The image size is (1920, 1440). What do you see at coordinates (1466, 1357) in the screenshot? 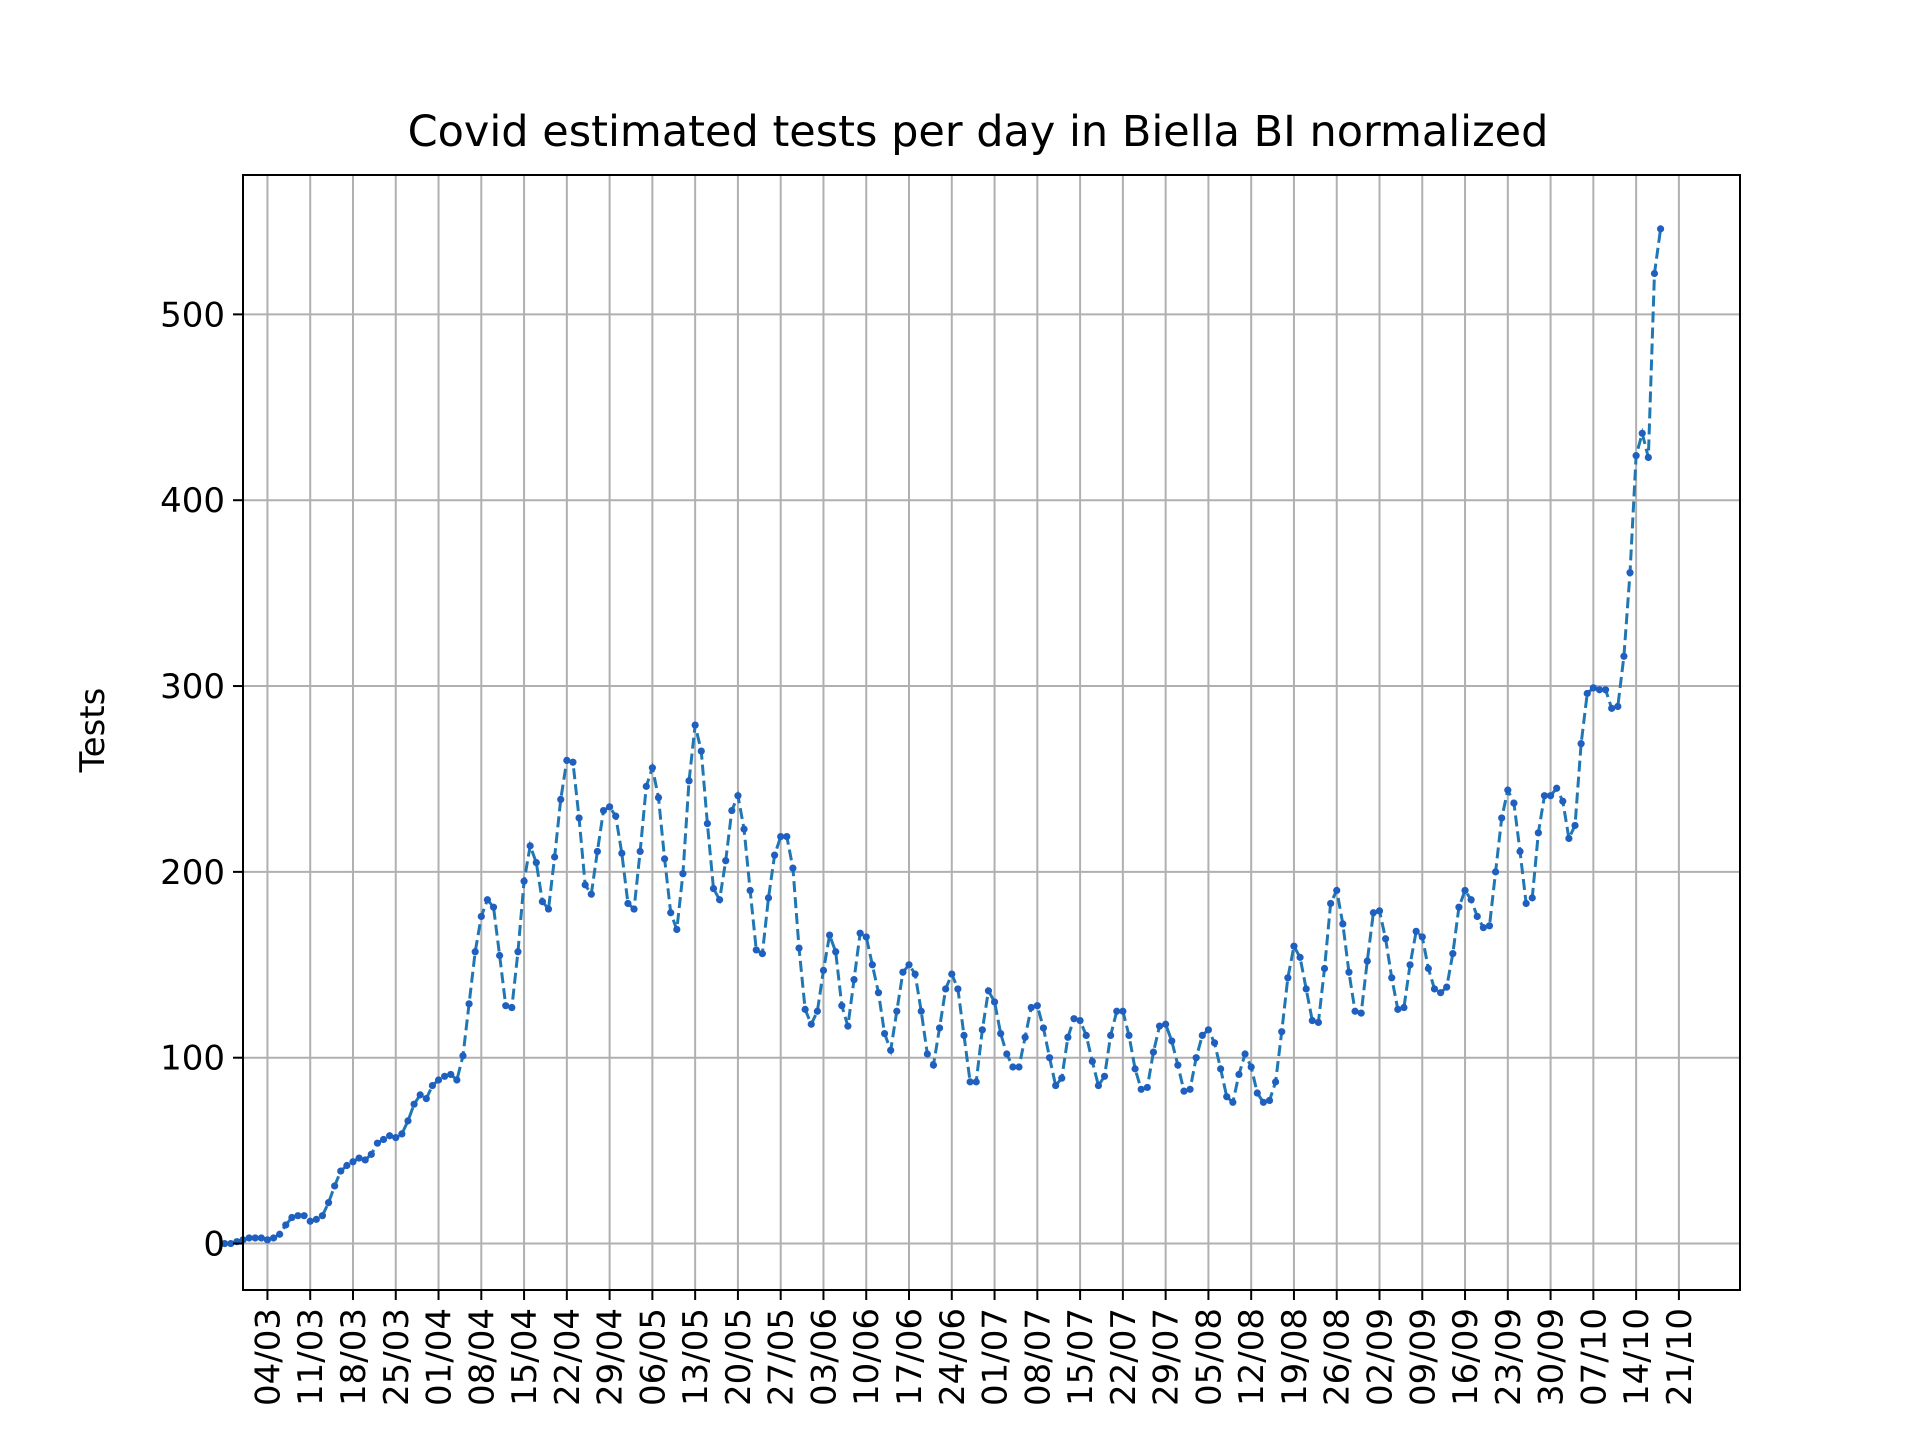
I see `x-tick-label: 16/09` at bounding box center [1466, 1357].